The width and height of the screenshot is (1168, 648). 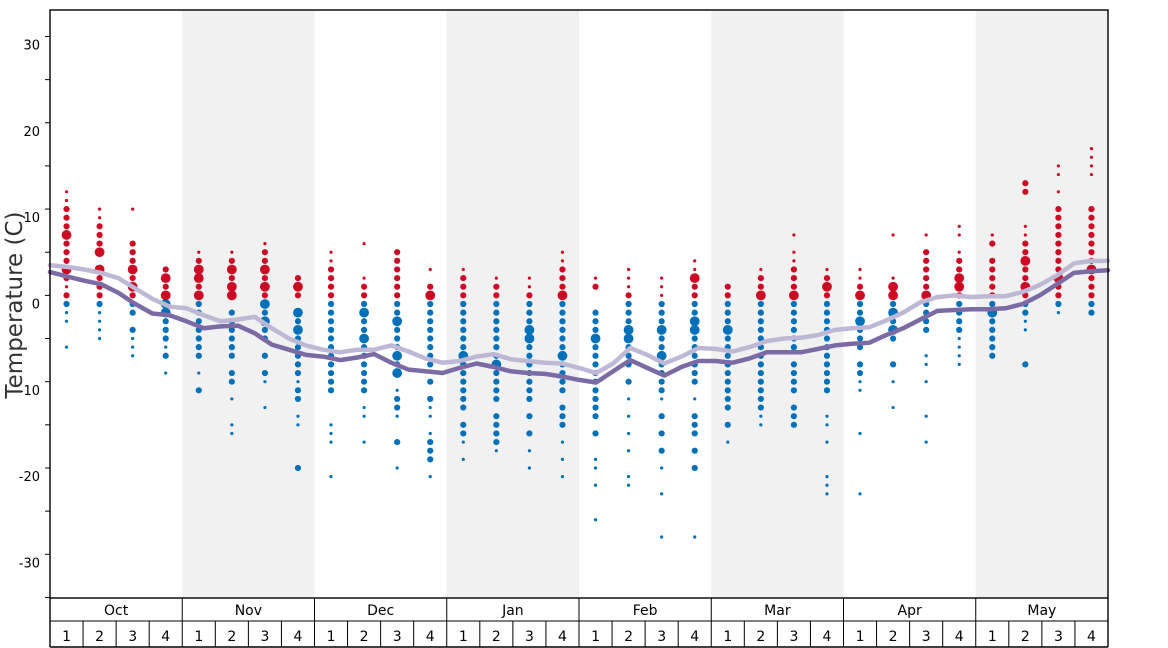 What do you see at coordinates (430, 637) in the screenshot?
I see `week-label: 4` at bounding box center [430, 637].